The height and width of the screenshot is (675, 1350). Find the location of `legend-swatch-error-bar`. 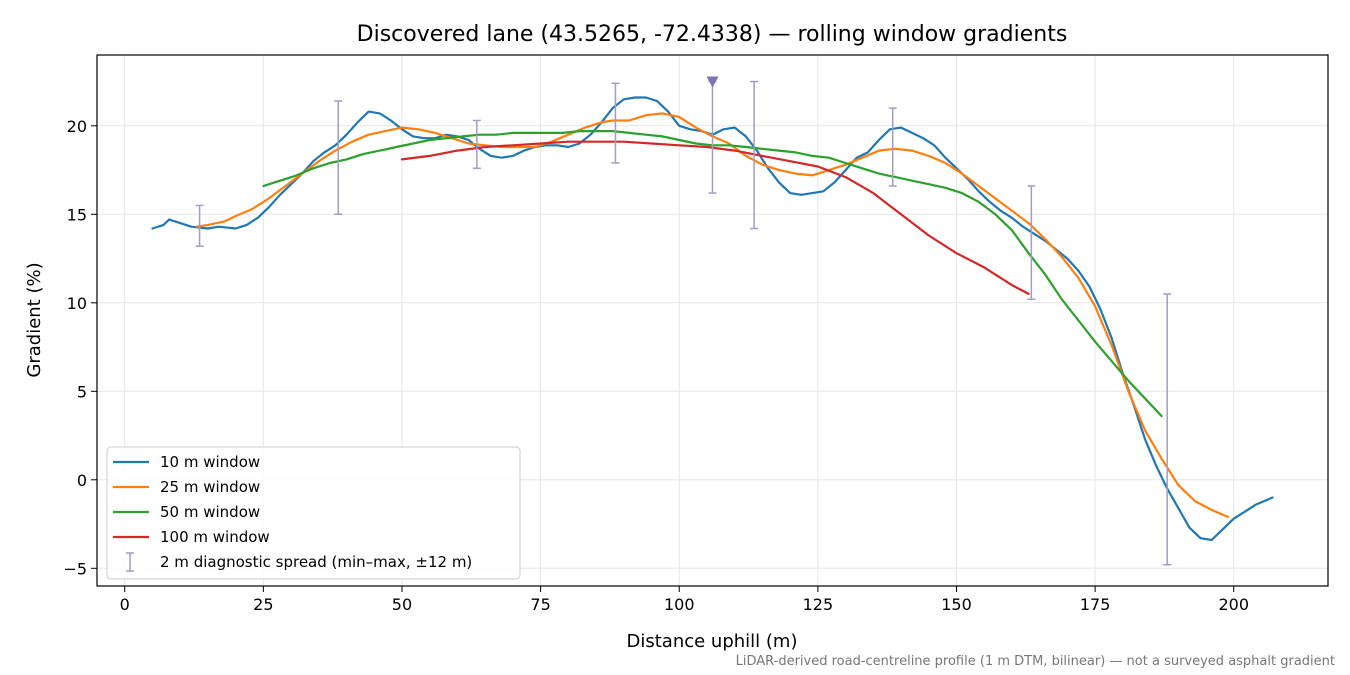

legend-swatch-error-bar is located at coordinates (130, 562).